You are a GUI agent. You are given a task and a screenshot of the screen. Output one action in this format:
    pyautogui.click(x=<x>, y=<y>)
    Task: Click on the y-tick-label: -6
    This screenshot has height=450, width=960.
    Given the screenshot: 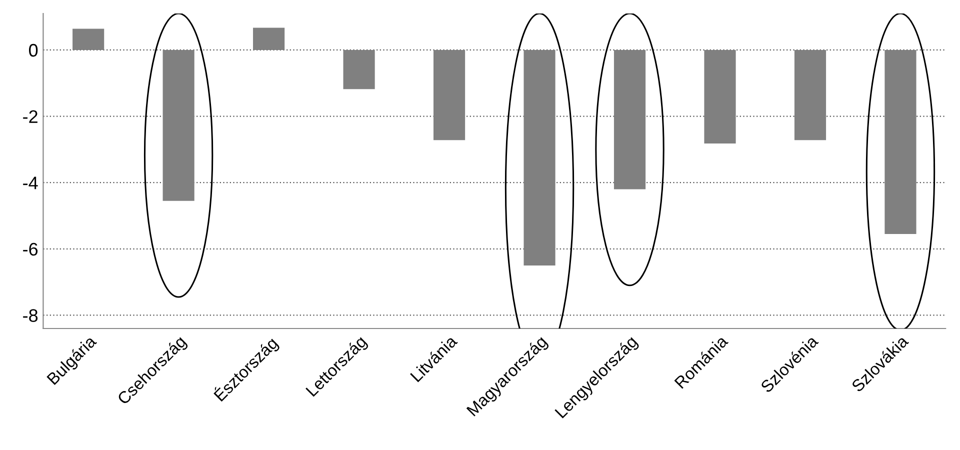 What is the action you would take?
    pyautogui.click(x=30, y=249)
    